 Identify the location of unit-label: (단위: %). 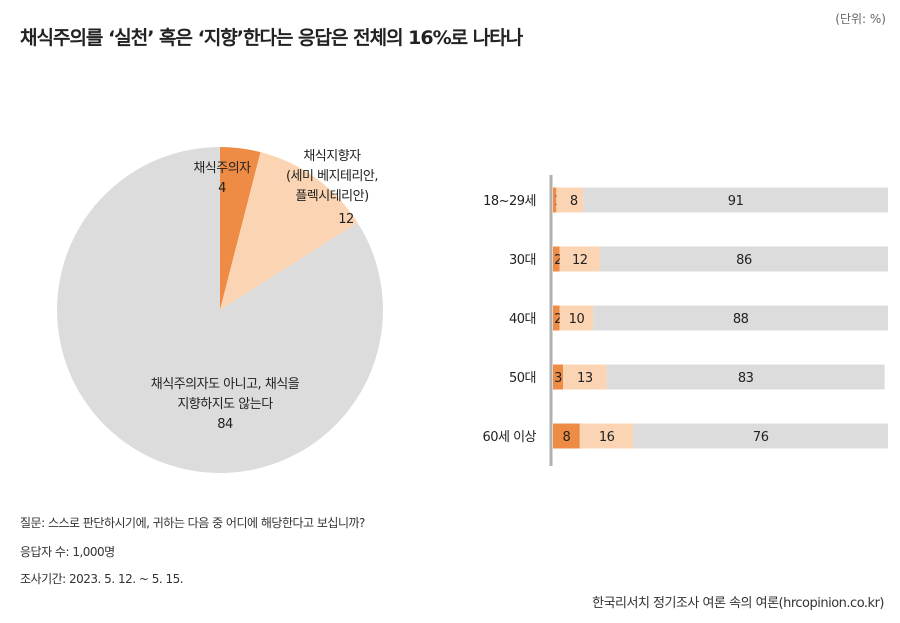
(860, 19).